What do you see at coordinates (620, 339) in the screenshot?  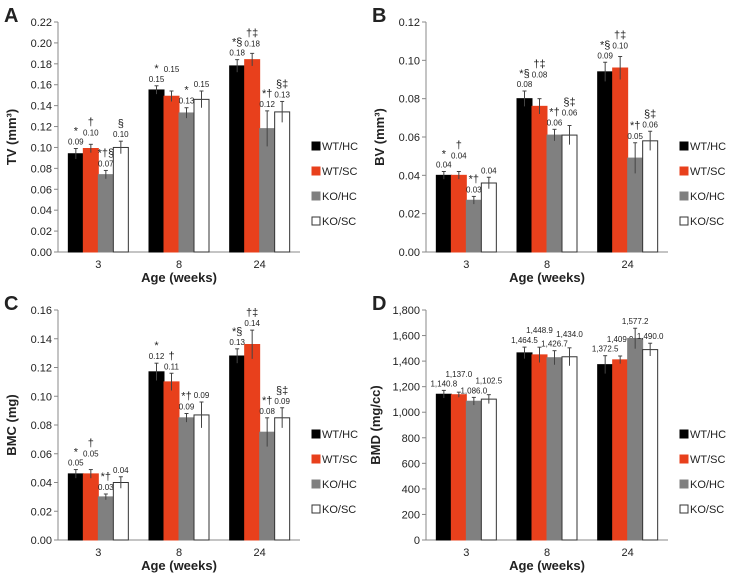 I see `data-label: 1,409.9` at bounding box center [620, 339].